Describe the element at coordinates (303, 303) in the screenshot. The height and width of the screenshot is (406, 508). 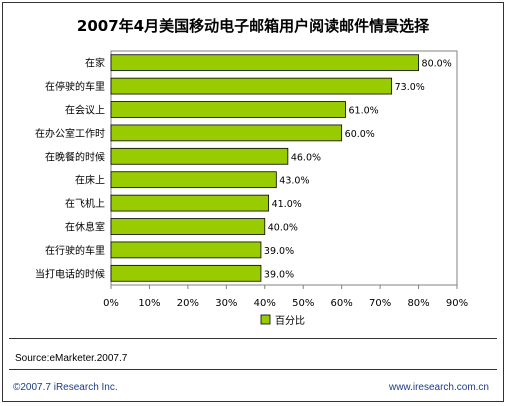
I see `x-tick-label: 50%` at that location.